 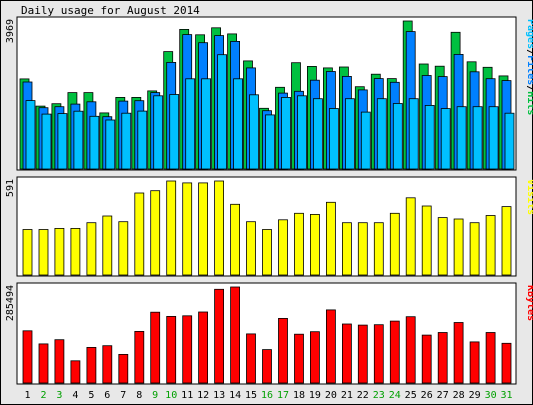 I want to click on x-tick-label-day-3: 3, so click(x=59, y=395).